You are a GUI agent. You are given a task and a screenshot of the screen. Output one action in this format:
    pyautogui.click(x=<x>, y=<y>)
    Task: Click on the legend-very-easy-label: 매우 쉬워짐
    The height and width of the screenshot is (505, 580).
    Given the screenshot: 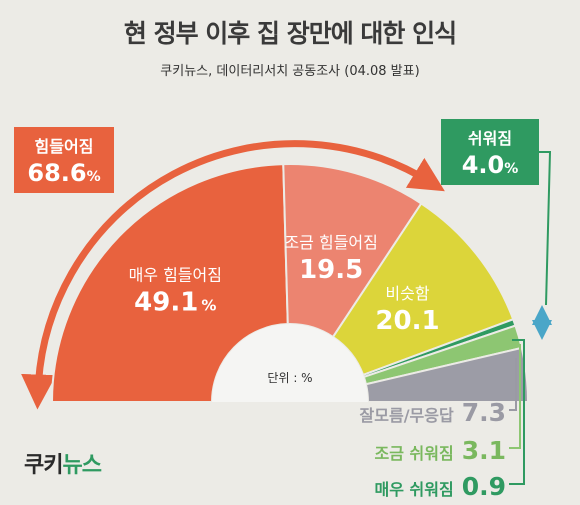 What is the action you would take?
    pyautogui.click(x=414, y=489)
    